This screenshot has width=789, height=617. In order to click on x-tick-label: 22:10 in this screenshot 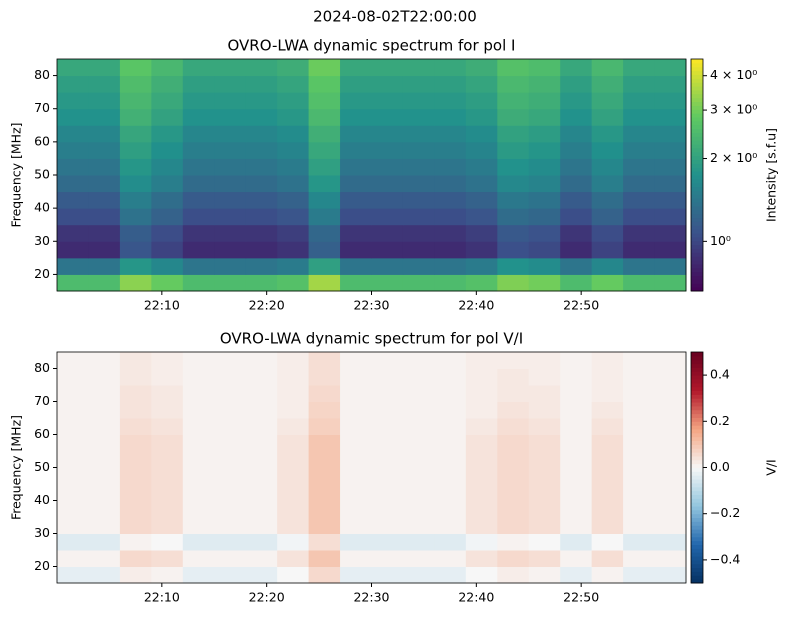, I will do `click(162, 305)`.